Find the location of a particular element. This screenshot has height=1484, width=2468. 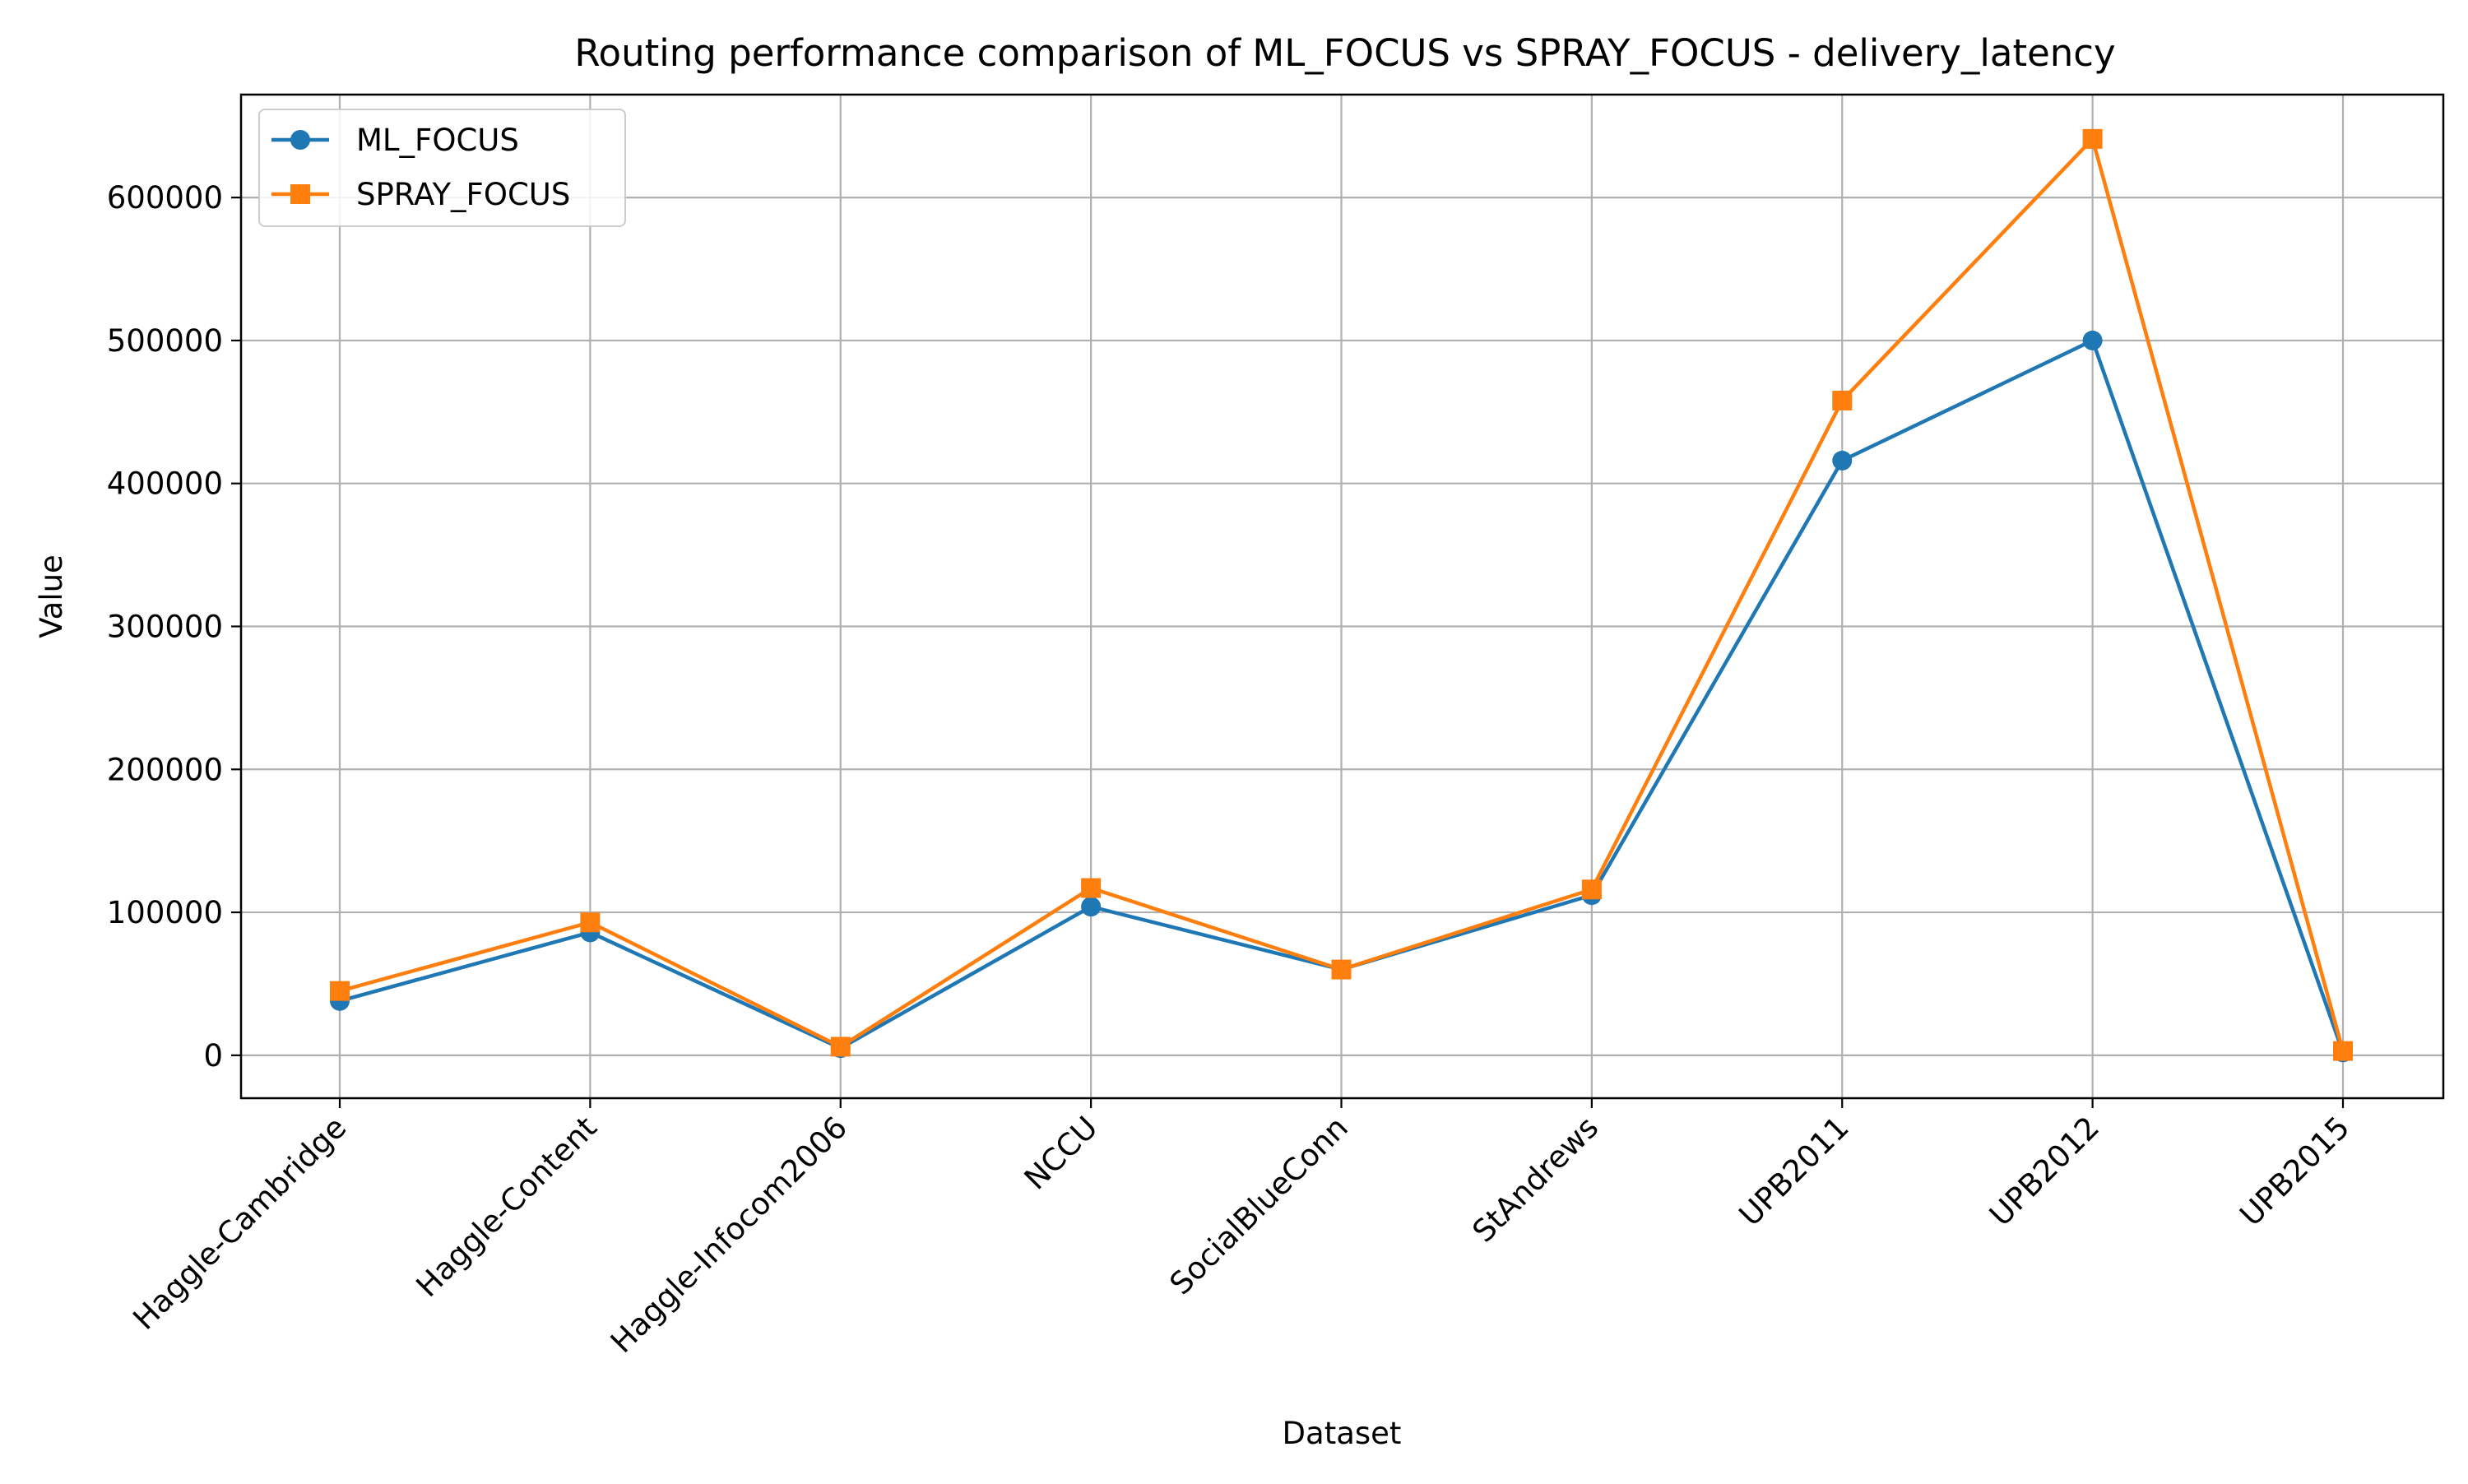

x-tick-label: Haggle-Content is located at coordinates (507, 1207).